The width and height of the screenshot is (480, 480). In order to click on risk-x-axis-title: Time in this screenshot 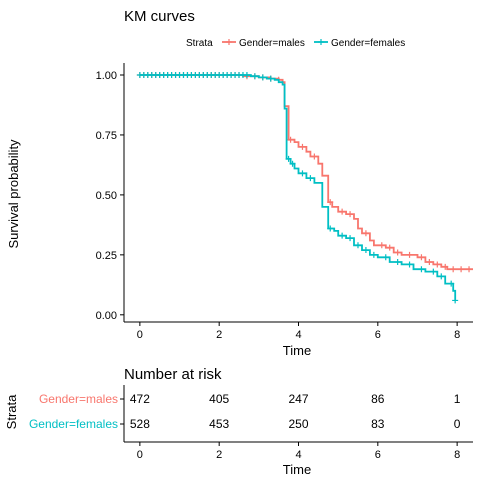, I will do `click(297, 469)`.